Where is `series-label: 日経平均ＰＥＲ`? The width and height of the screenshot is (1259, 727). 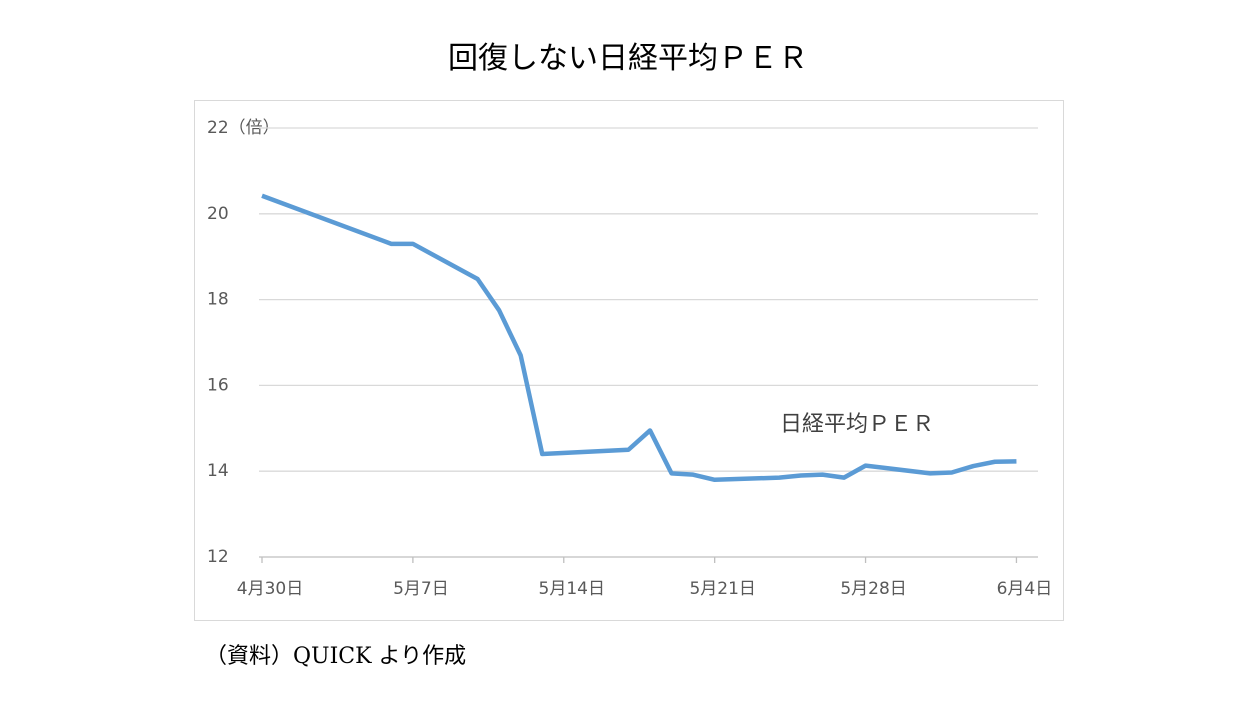
series-label: 日経平均ＰＥＲ is located at coordinates (857, 424).